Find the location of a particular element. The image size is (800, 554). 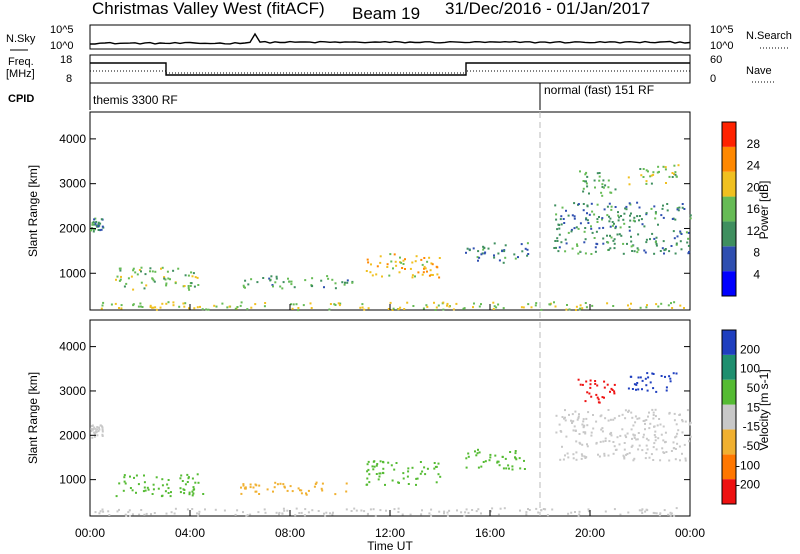

beam-title: Beam 19 is located at coordinates (386, 13).